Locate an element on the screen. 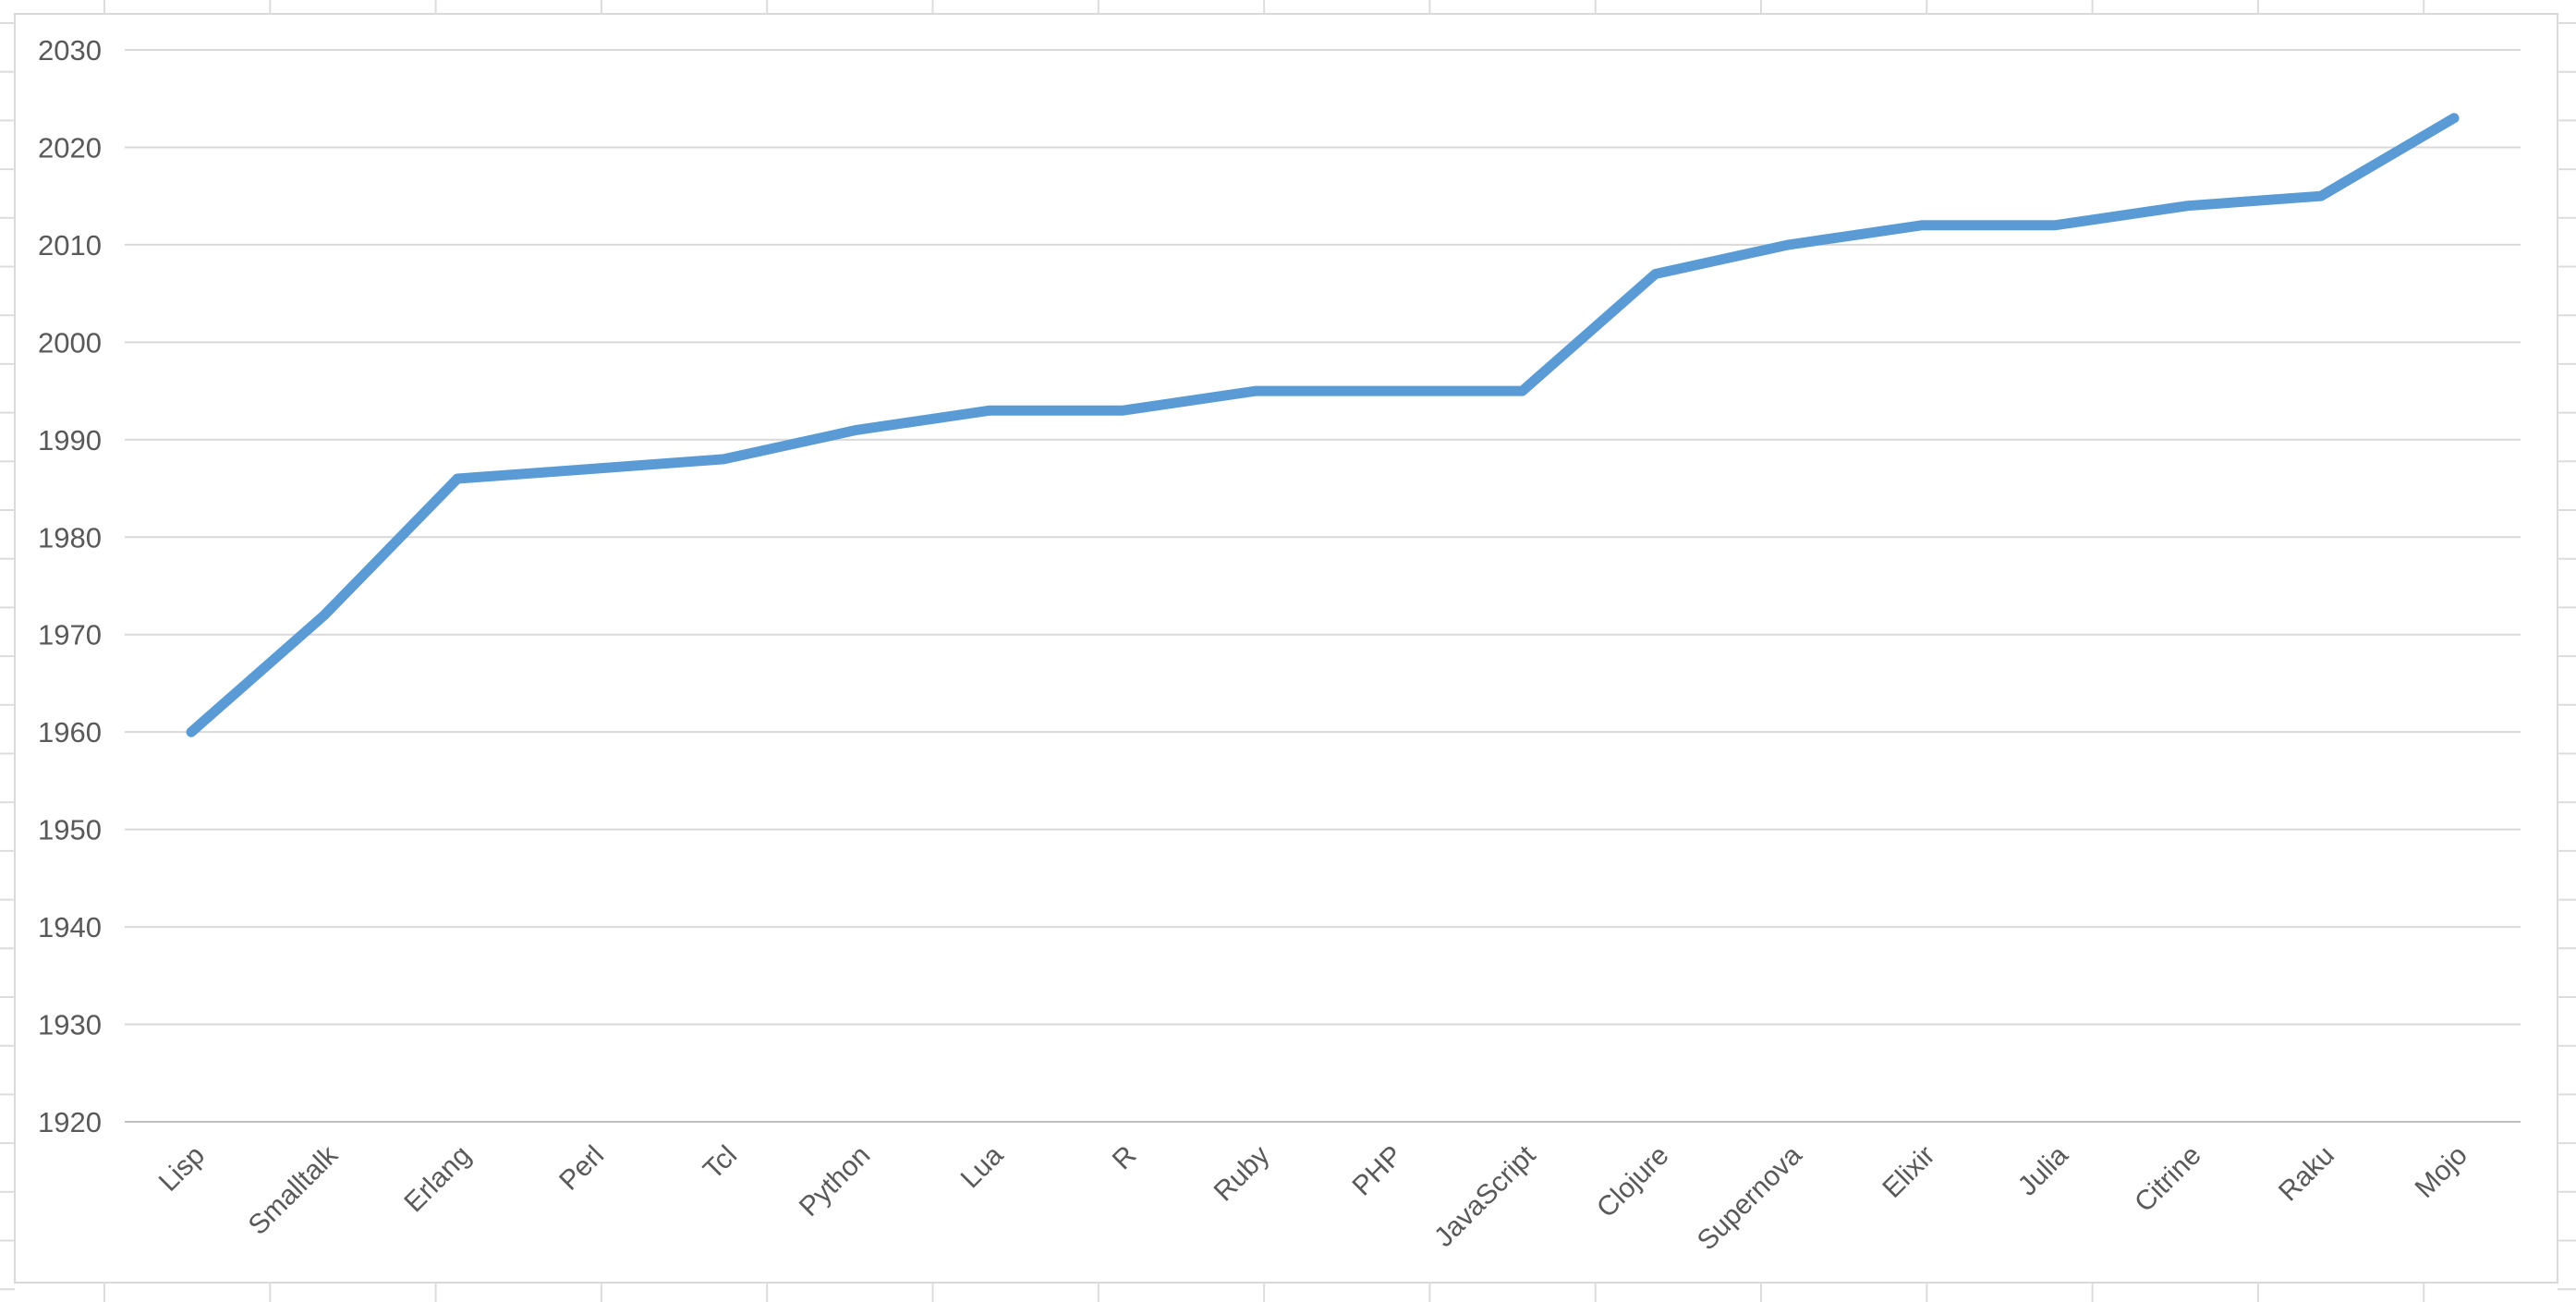  y-axis-tick-label: 1950 is located at coordinates (70, 830).